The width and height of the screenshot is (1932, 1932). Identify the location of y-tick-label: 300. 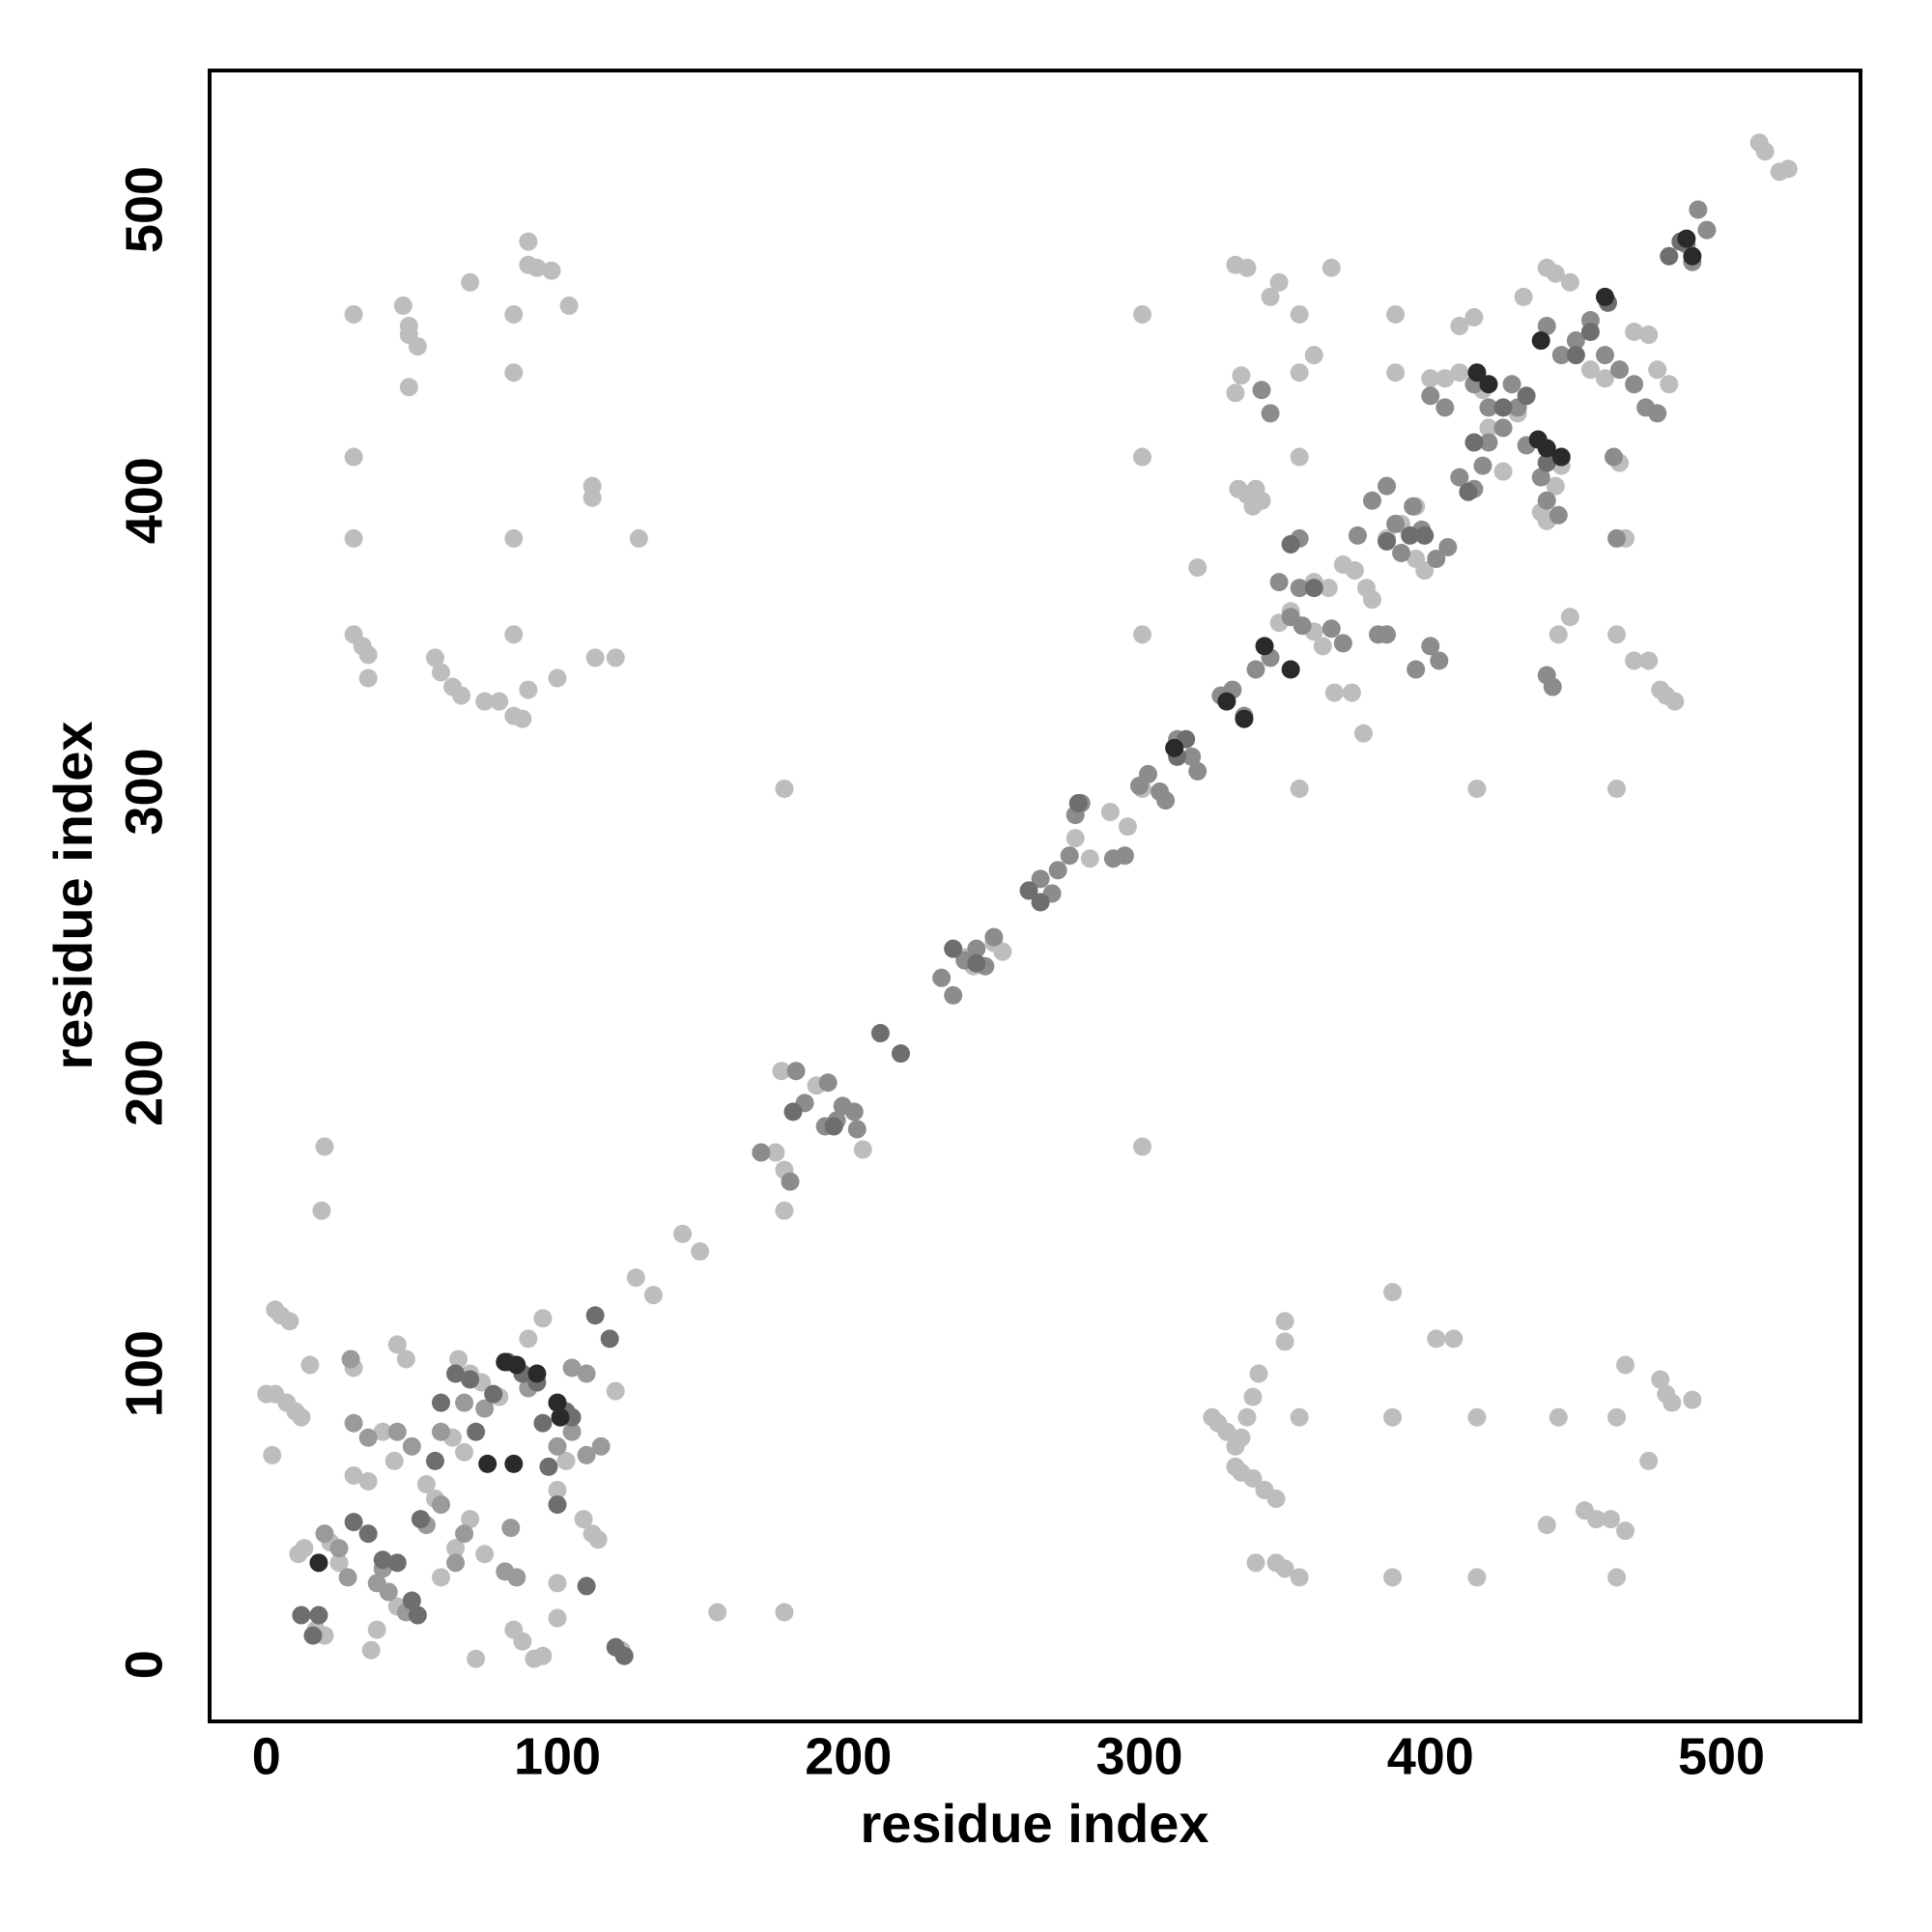
(144, 791).